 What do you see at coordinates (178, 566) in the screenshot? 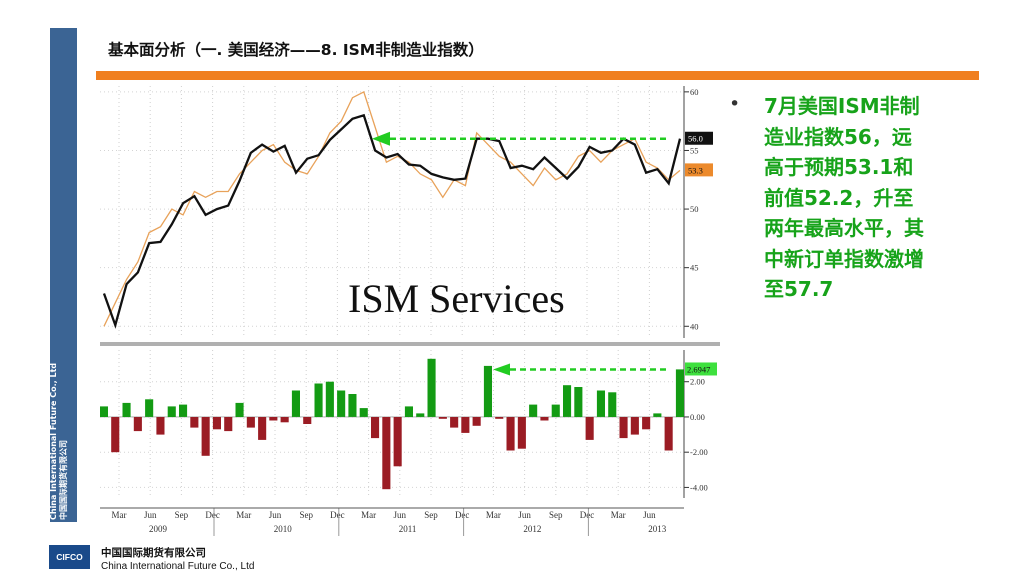
I see `footer-company-en: China International Future Co., Ltd` at bounding box center [178, 566].